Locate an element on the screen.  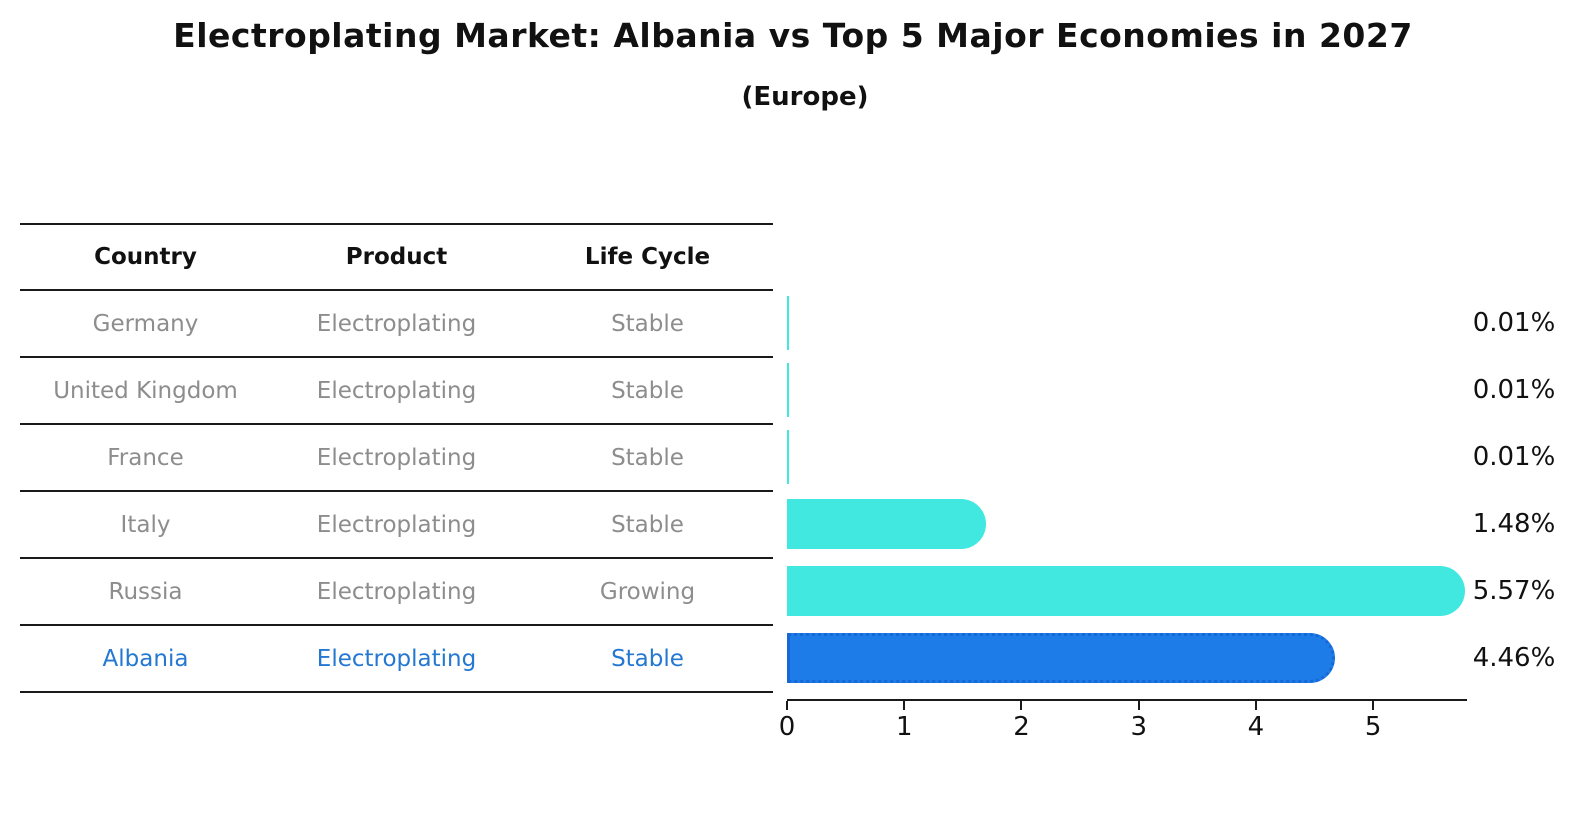
table-row: France Electroplating Stable is located at coordinates (396, 456).